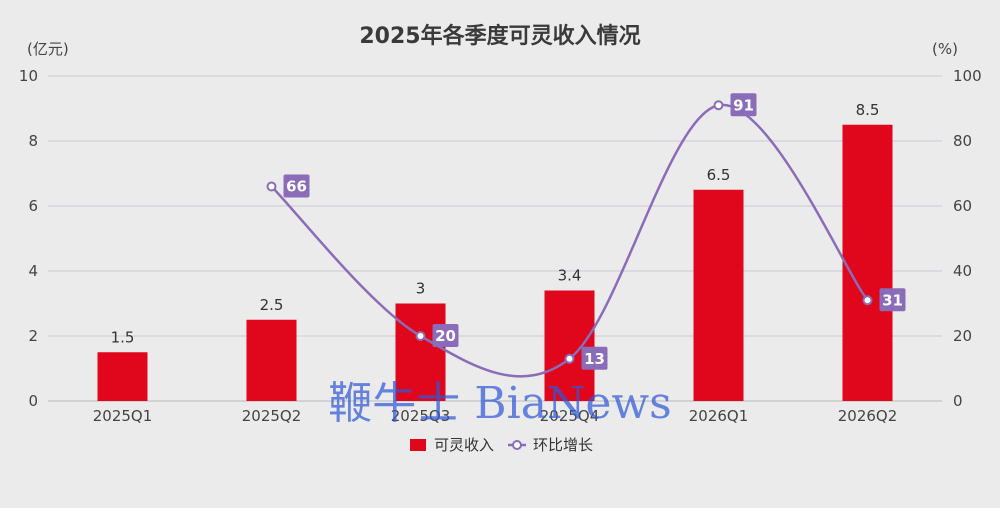 The width and height of the screenshot is (1000, 508). I want to click on left-axis-tick-label: 10, so click(28, 76).